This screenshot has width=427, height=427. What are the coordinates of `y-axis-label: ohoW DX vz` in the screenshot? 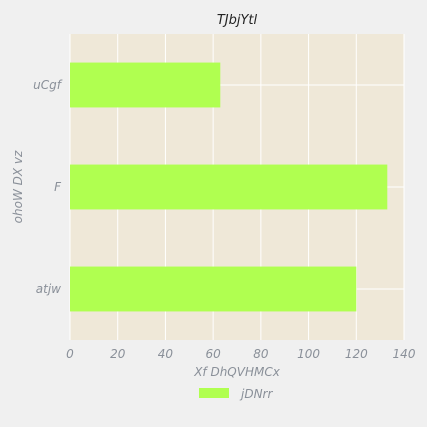 It's located at (18, 186).